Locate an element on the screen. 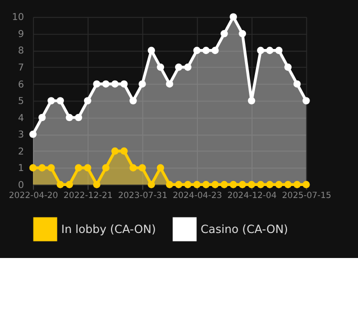 Image resolution: width=358 pixels, height=334 pixels. y-tick-label: 9 is located at coordinates (21, 34).